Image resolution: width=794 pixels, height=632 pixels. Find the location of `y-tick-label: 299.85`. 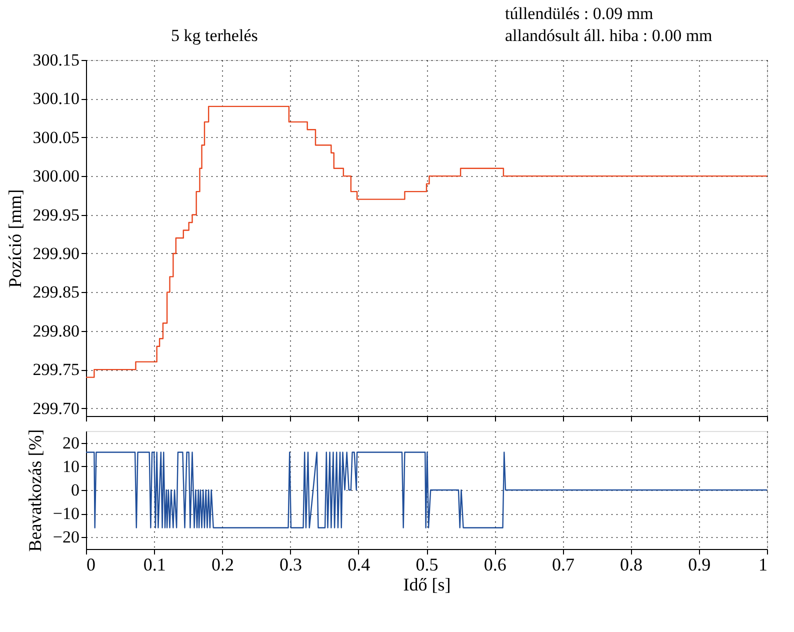

y-tick-label: 299.85 is located at coordinates (56, 292).